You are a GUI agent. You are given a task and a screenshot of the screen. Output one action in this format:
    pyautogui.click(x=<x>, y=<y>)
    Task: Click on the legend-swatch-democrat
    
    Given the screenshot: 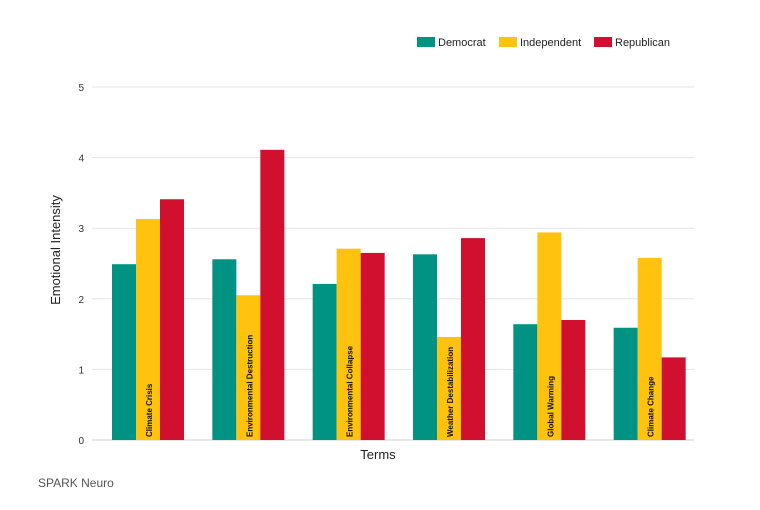 What is the action you would take?
    pyautogui.click(x=426, y=42)
    